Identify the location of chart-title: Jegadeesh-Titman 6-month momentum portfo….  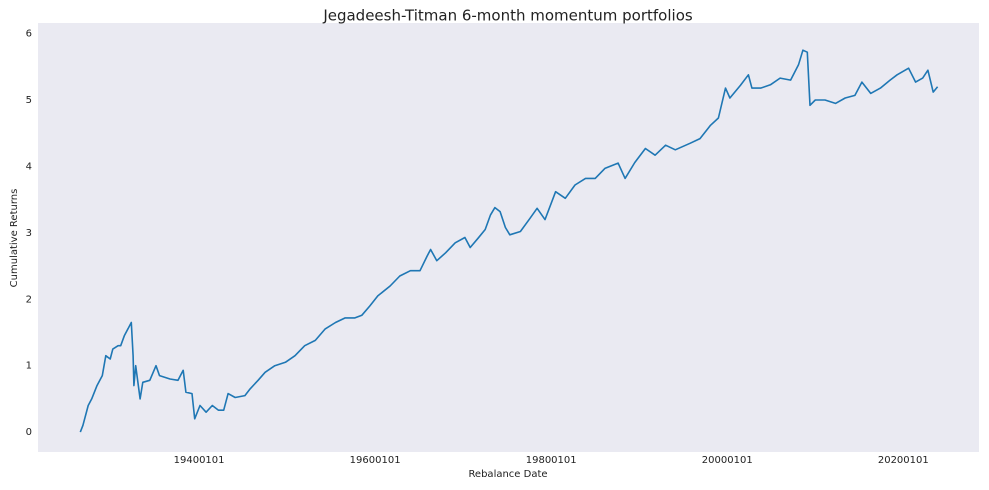
(507, 16).